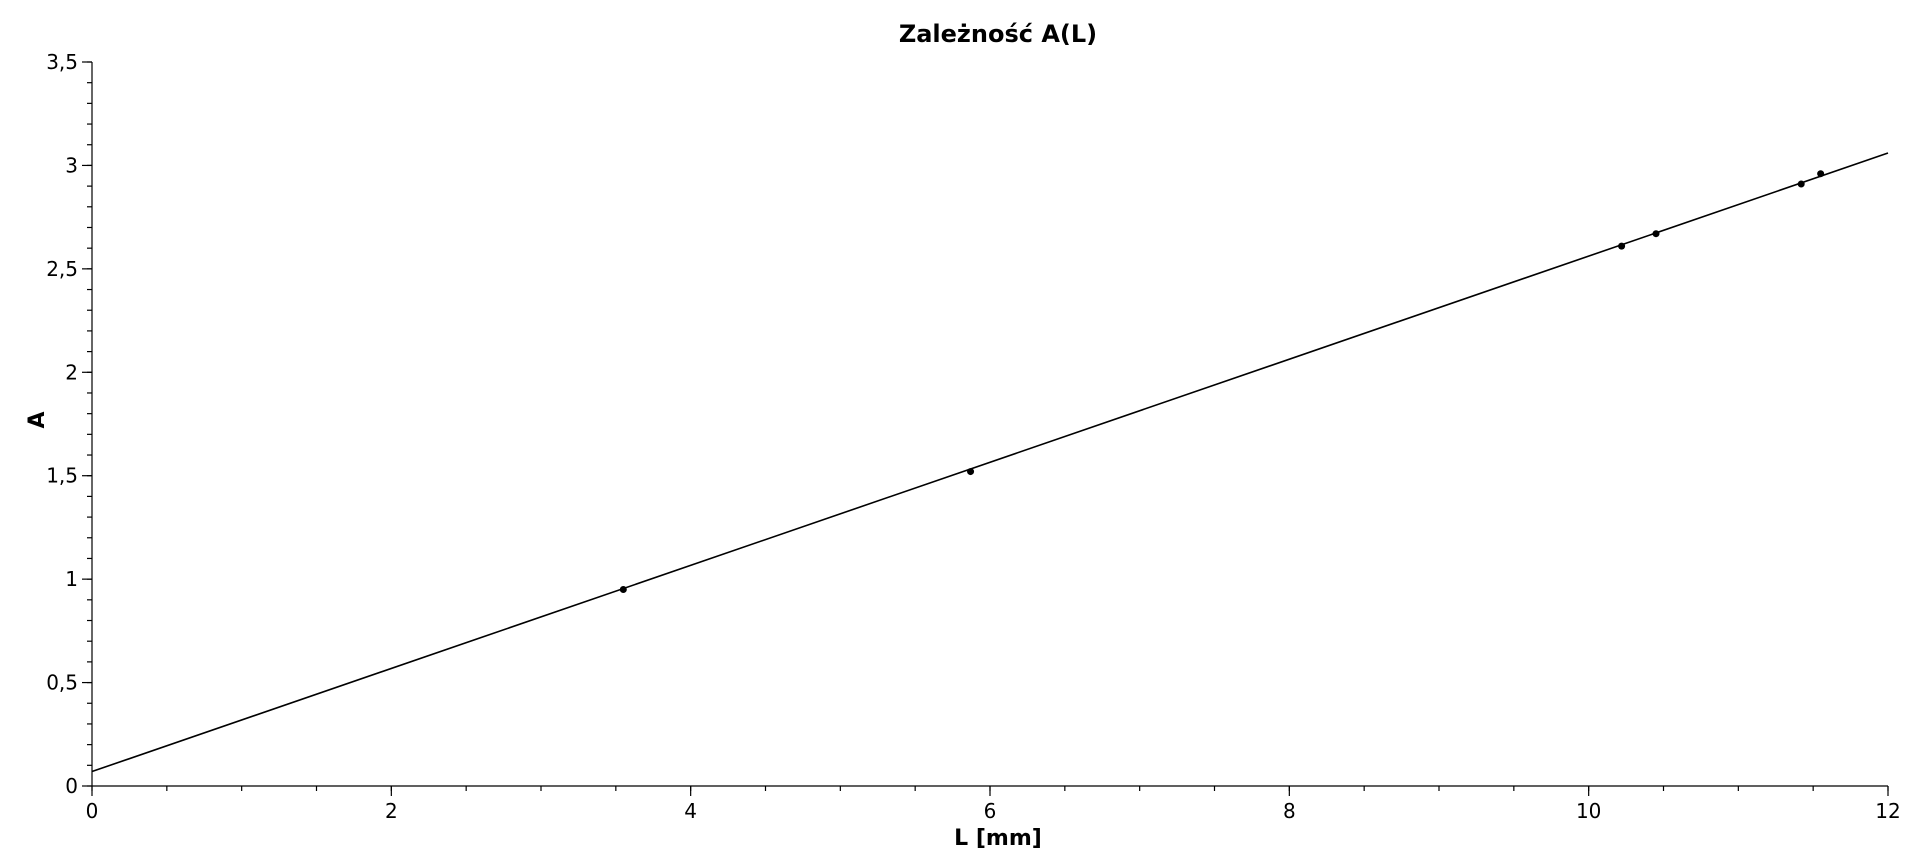 The height and width of the screenshot is (861, 1920). What do you see at coordinates (71, 372) in the screenshot?
I see `y-tick-label: 2` at bounding box center [71, 372].